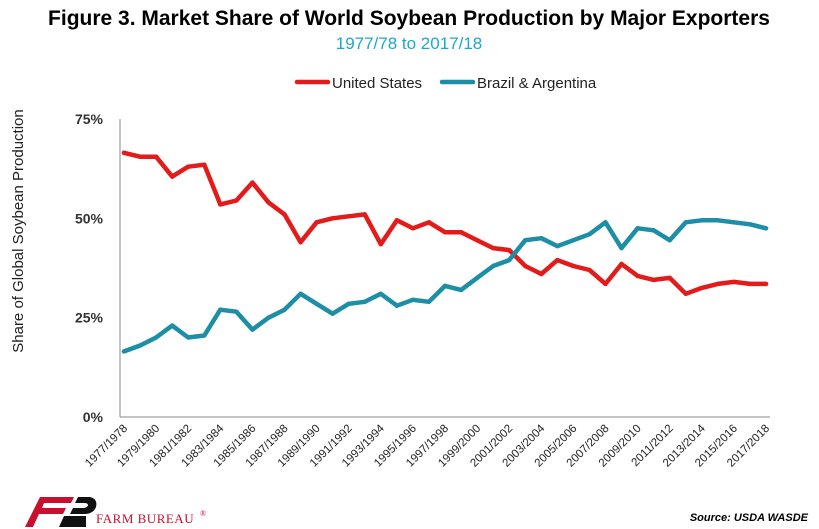 Image resolution: width=819 pixels, height=529 pixels. Describe the element at coordinates (537, 83) in the screenshot. I see `legend-label-brazil-argentina: Brazil & Argentina` at that location.